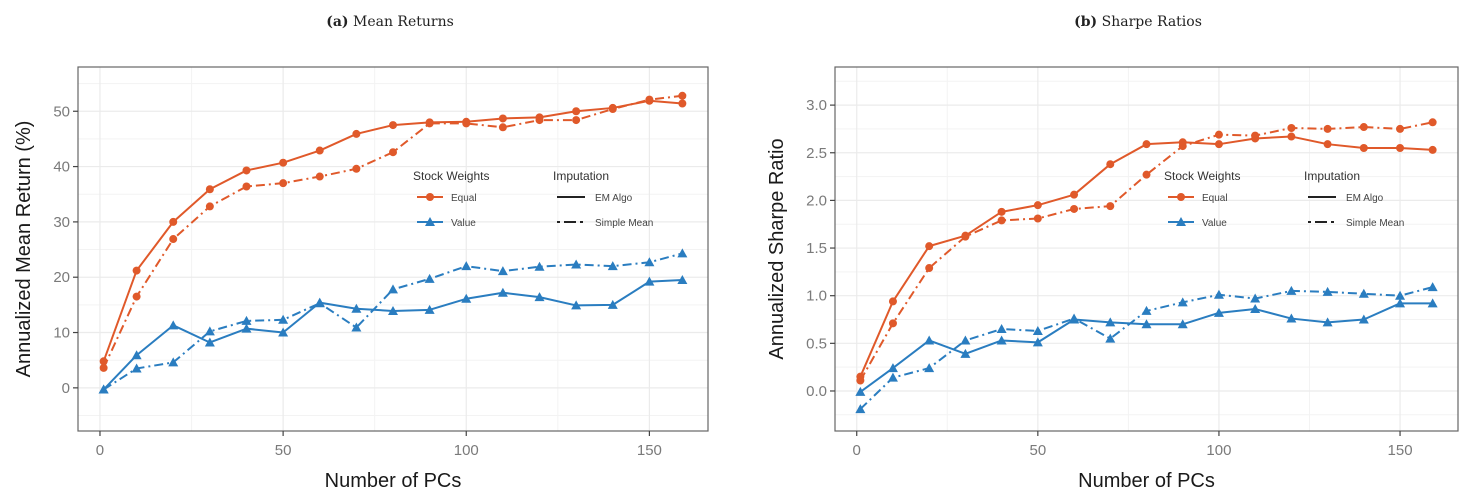  I want to click on legend-label-equal: Equal, so click(464, 198).